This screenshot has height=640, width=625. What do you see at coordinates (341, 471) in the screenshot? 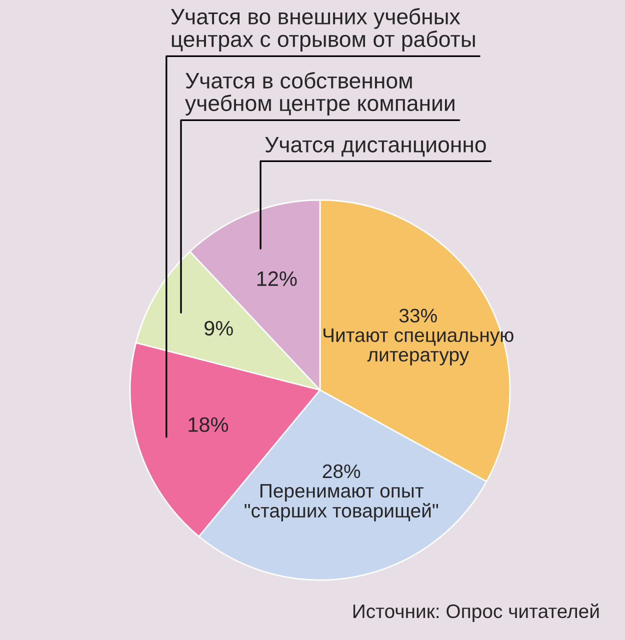
I see `data-label: 28%` at bounding box center [341, 471].